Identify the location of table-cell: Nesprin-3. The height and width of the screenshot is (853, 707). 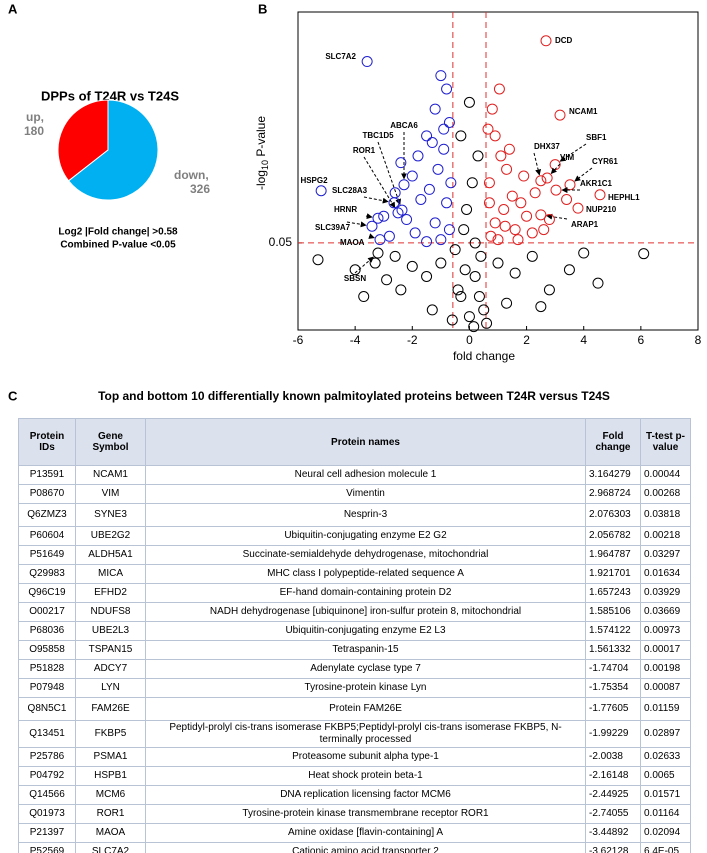
(365, 515).